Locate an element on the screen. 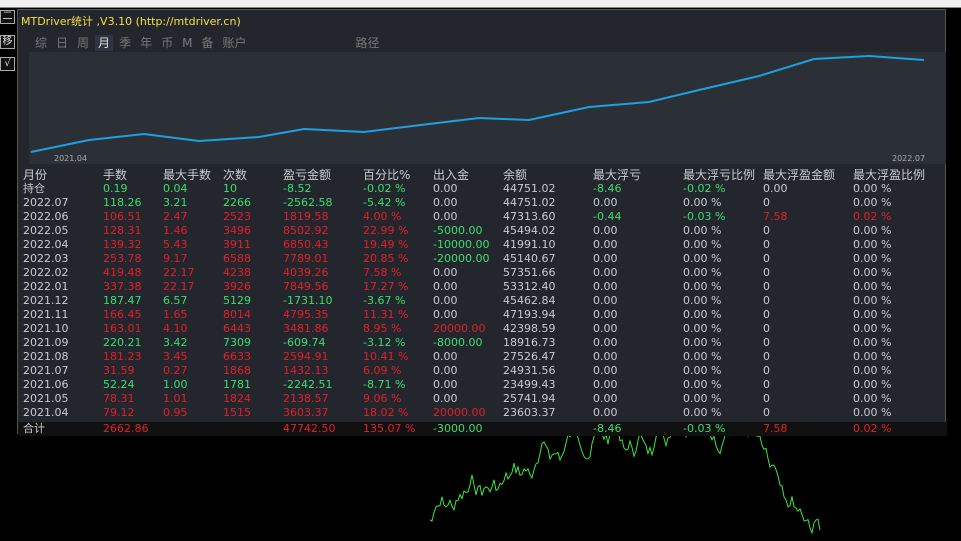  tab-9: 账户 is located at coordinates (234, 43).